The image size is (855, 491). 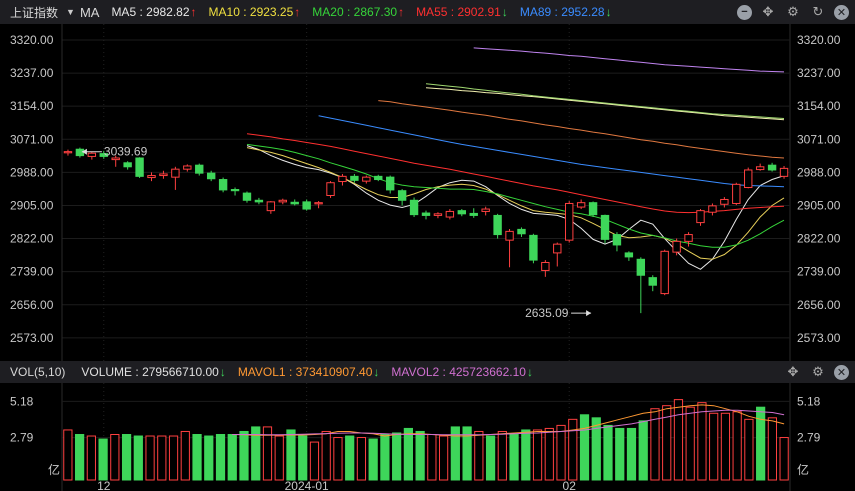 I want to click on annotation-arrowhead, so click(x=589, y=313).